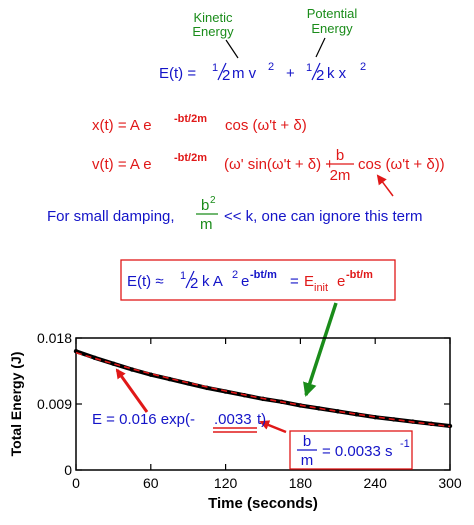 This screenshot has height=525, width=474. I want to click on approx-e: e, so click(245, 281).